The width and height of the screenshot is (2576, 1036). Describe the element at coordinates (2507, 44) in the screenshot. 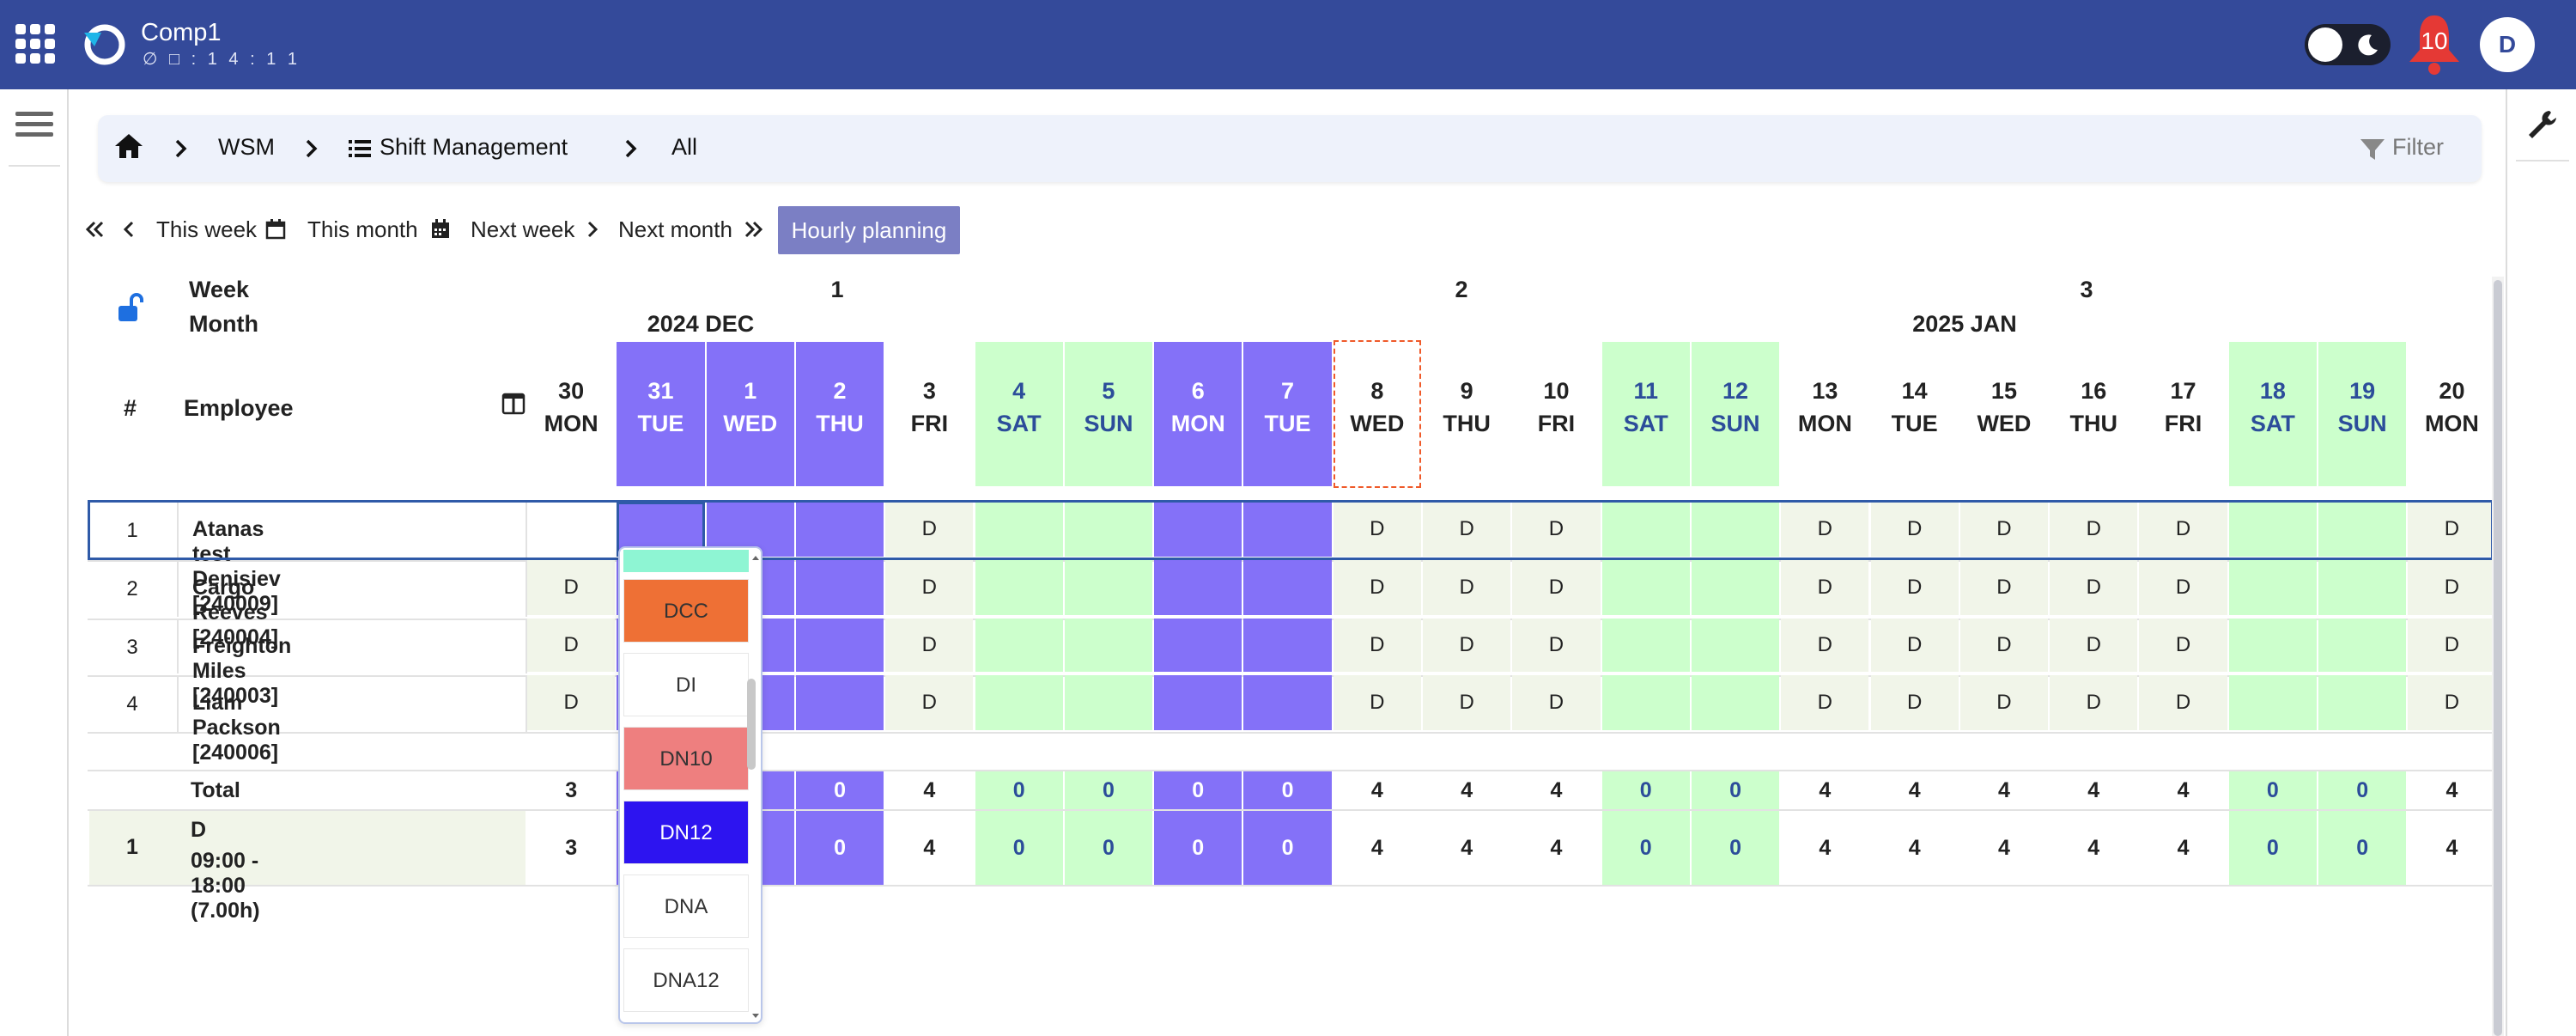

I see `user-avatar: D` at that location.